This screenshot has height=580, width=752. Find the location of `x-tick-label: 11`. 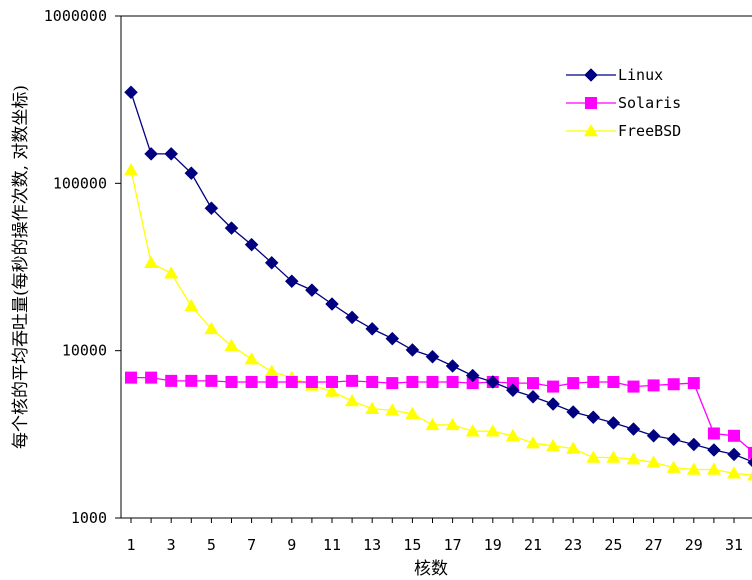

x-tick-label: 11 is located at coordinates (332, 545).